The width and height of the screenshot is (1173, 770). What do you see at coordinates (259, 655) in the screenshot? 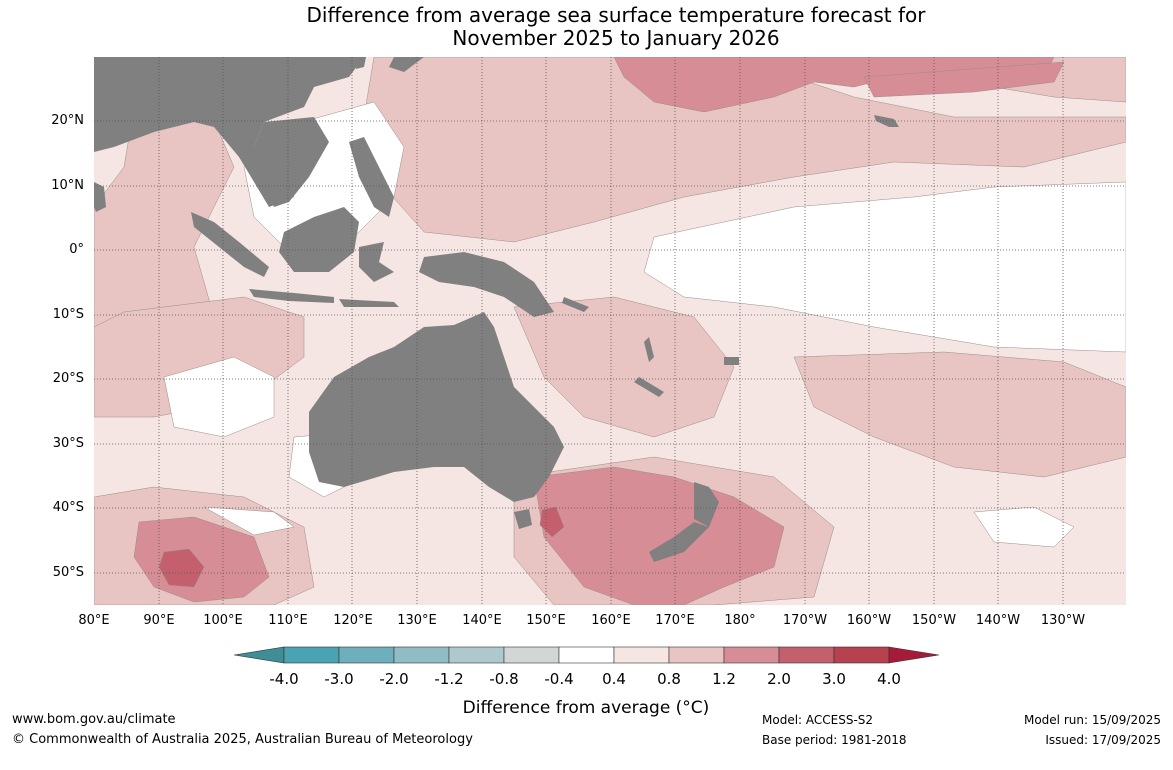
I see `colorbar-extend-low` at bounding box center [259, 655].